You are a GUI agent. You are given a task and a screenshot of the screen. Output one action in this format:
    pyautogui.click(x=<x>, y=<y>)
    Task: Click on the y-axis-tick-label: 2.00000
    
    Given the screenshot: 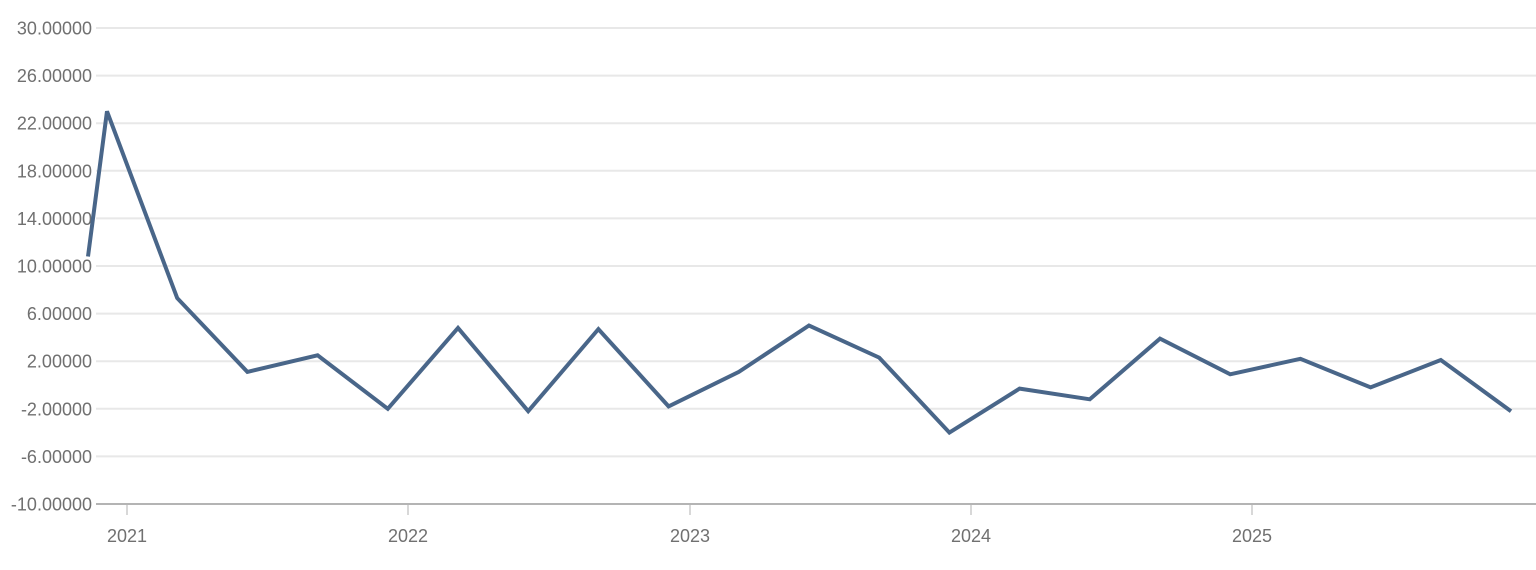 What is the action you would take?
    pyautogui.click(x=59, y=362)
    